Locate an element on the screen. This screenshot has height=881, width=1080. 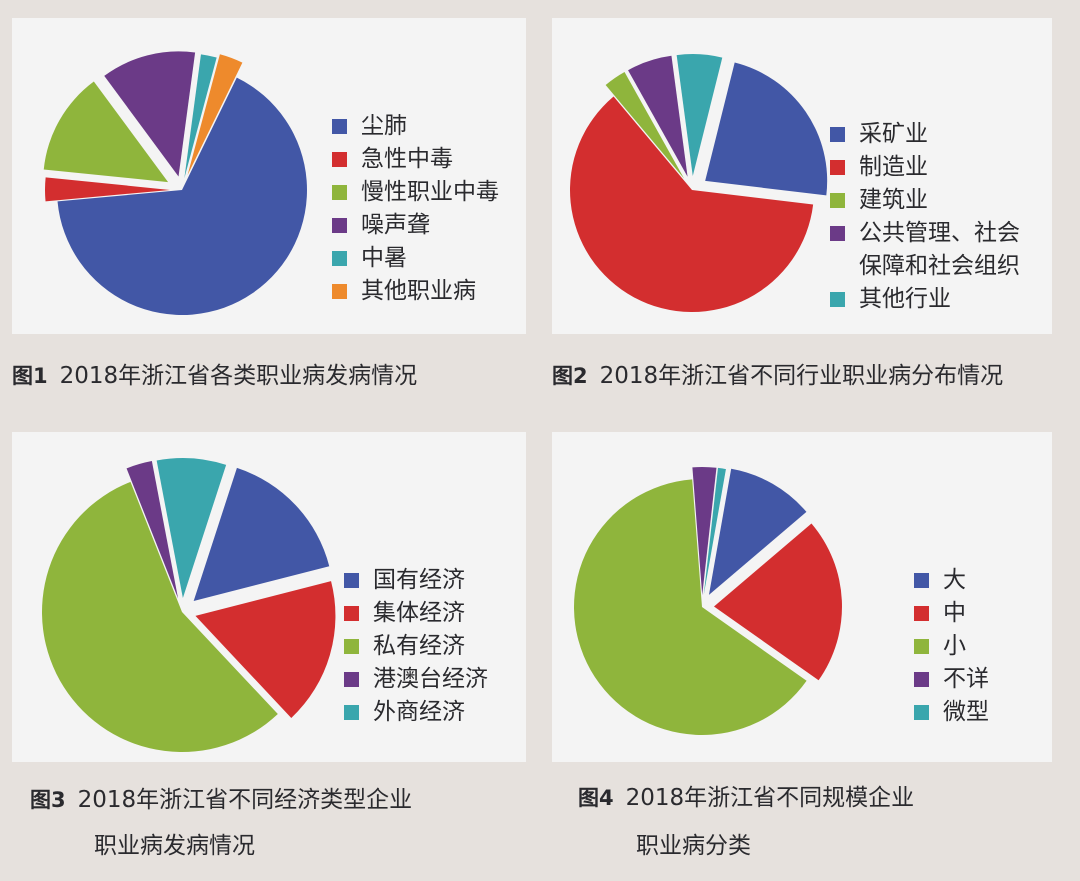
chart-caption-1: 图1 2018年浙江省各类职业病发病情况 is located at coordinates (214, 376).